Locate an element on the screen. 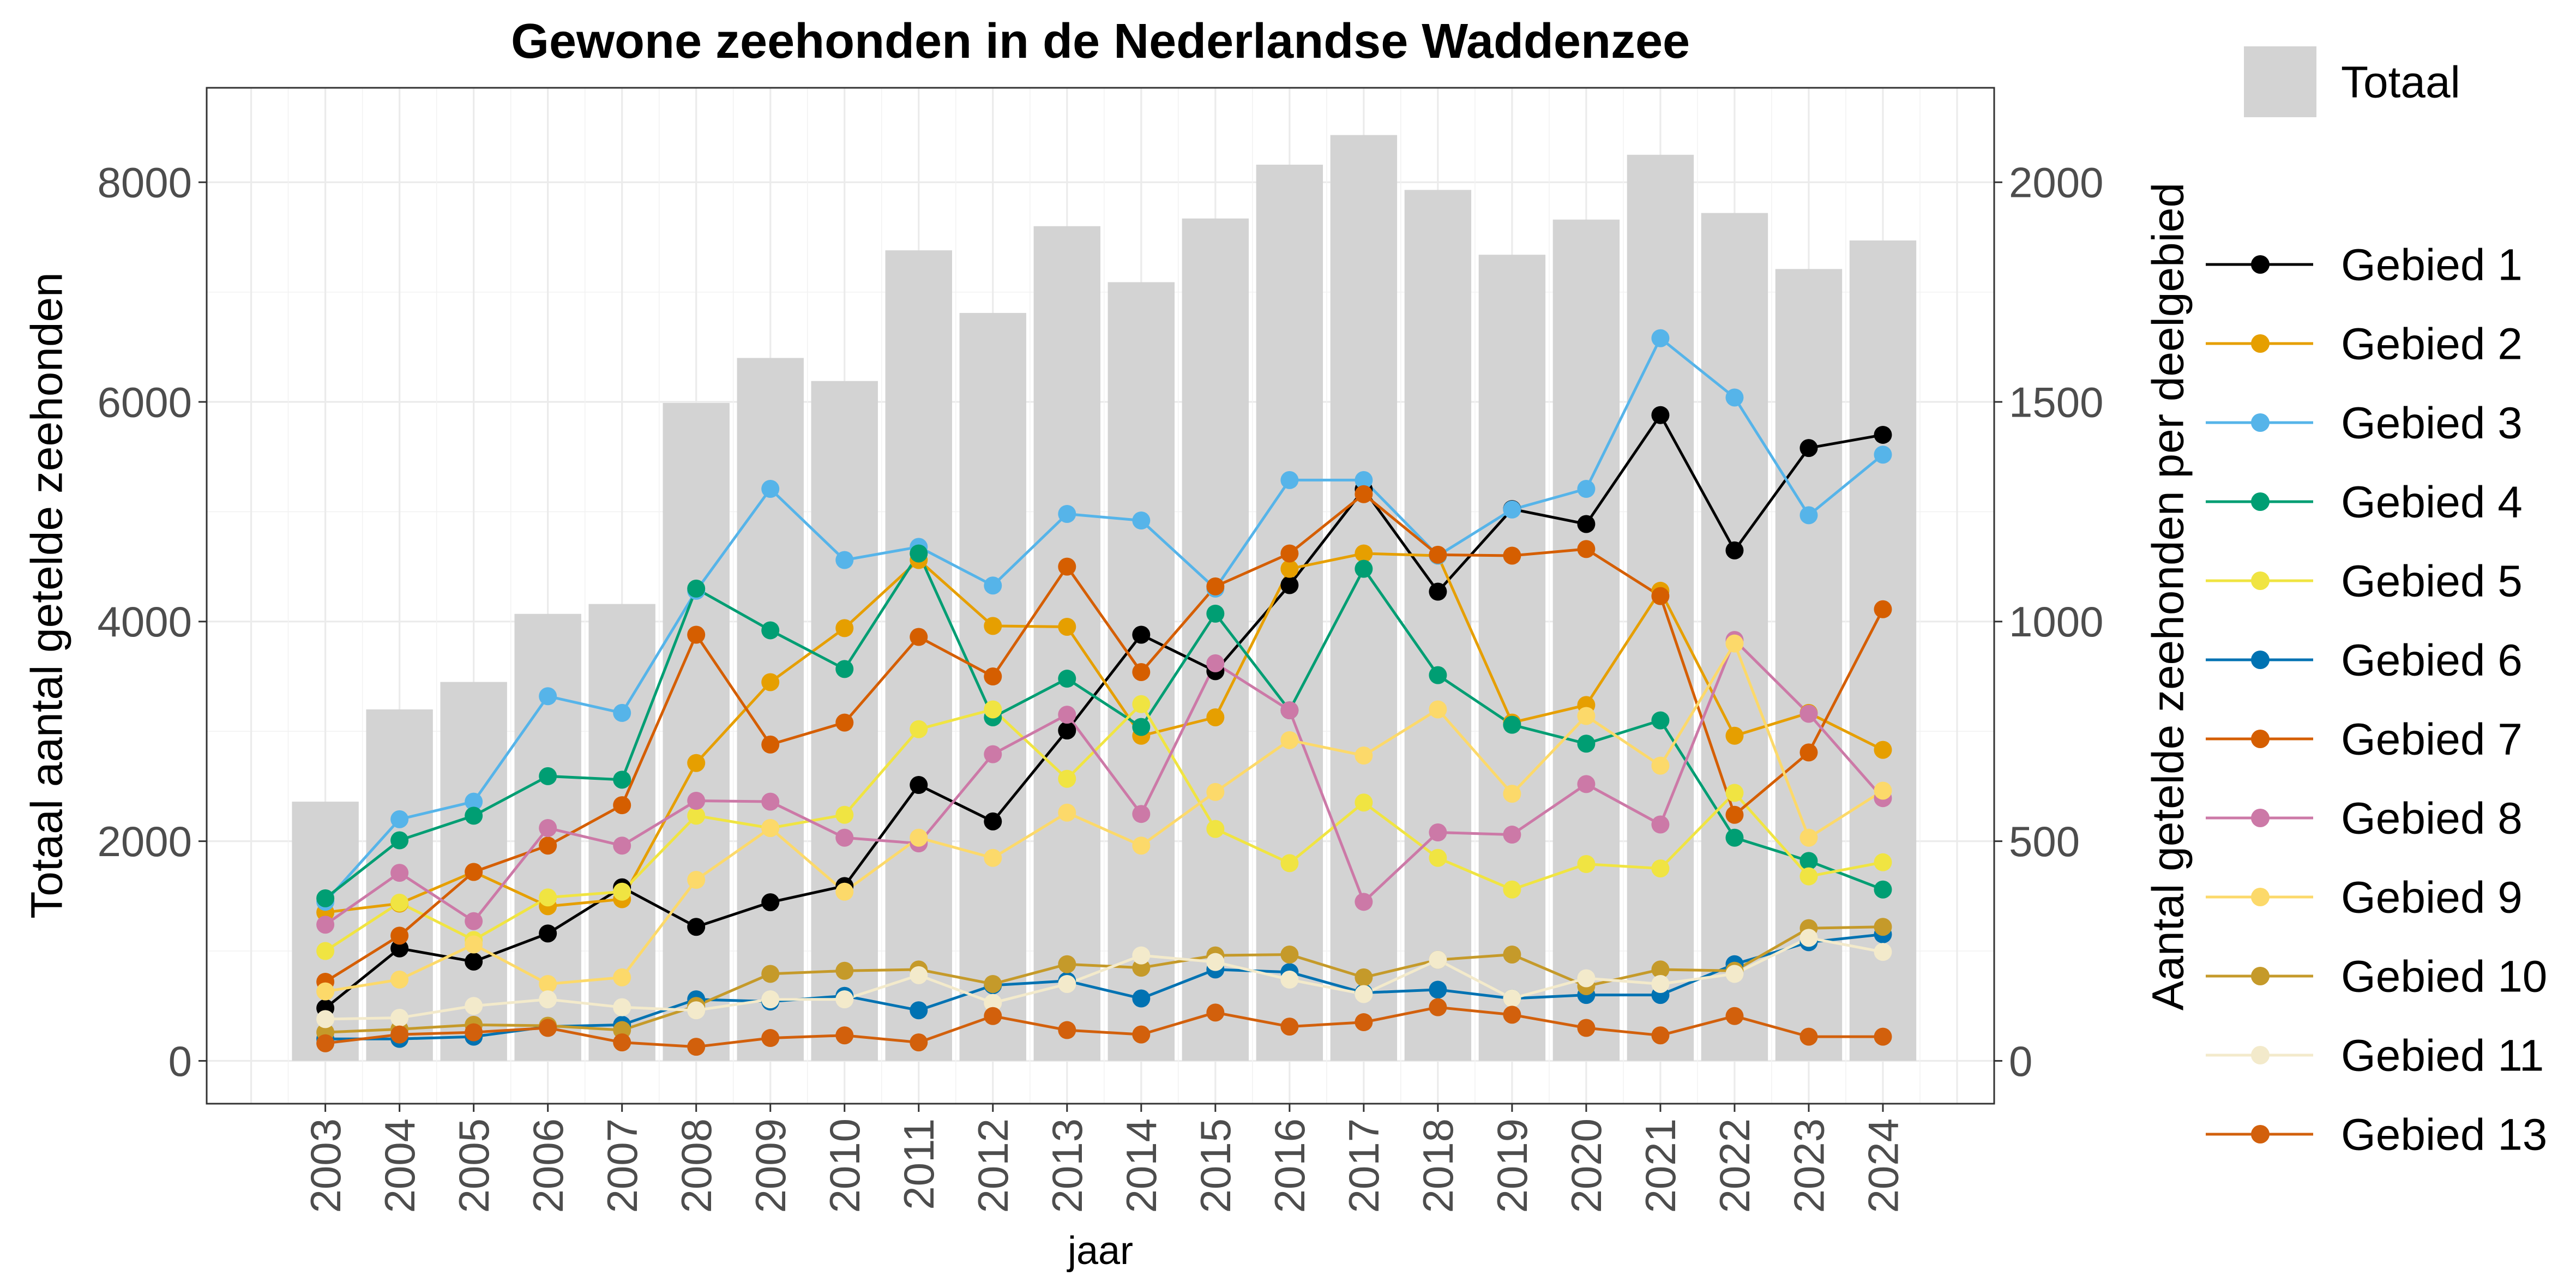  point-gebied-2-2012 is located at coordinates (993, 626).